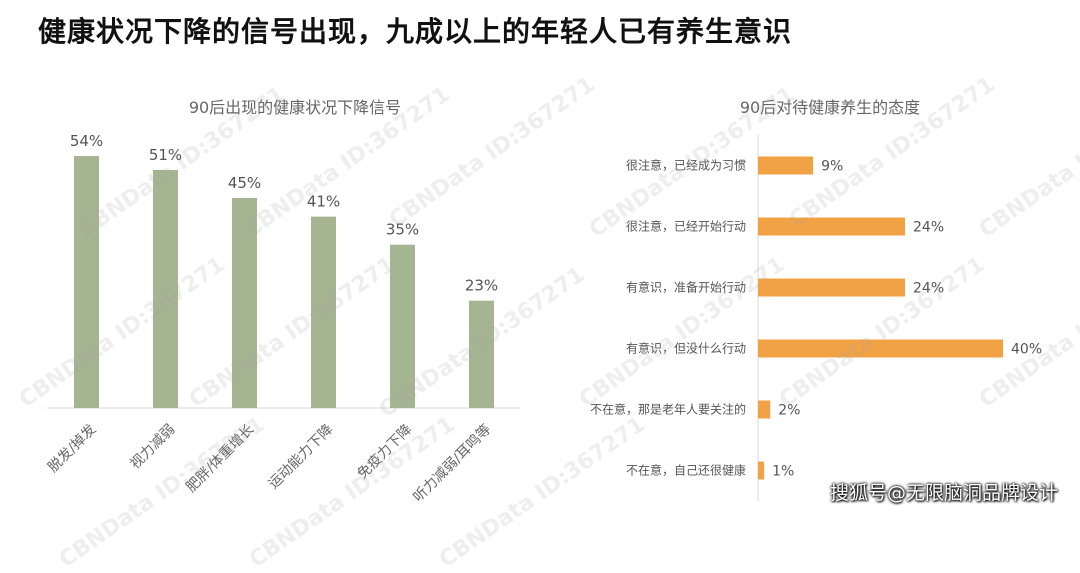  What do you see at coordinates (686, 470) in the screenshot?
I see `category-label: 不在意，自己还很健康` at bounding box center [686, 470].